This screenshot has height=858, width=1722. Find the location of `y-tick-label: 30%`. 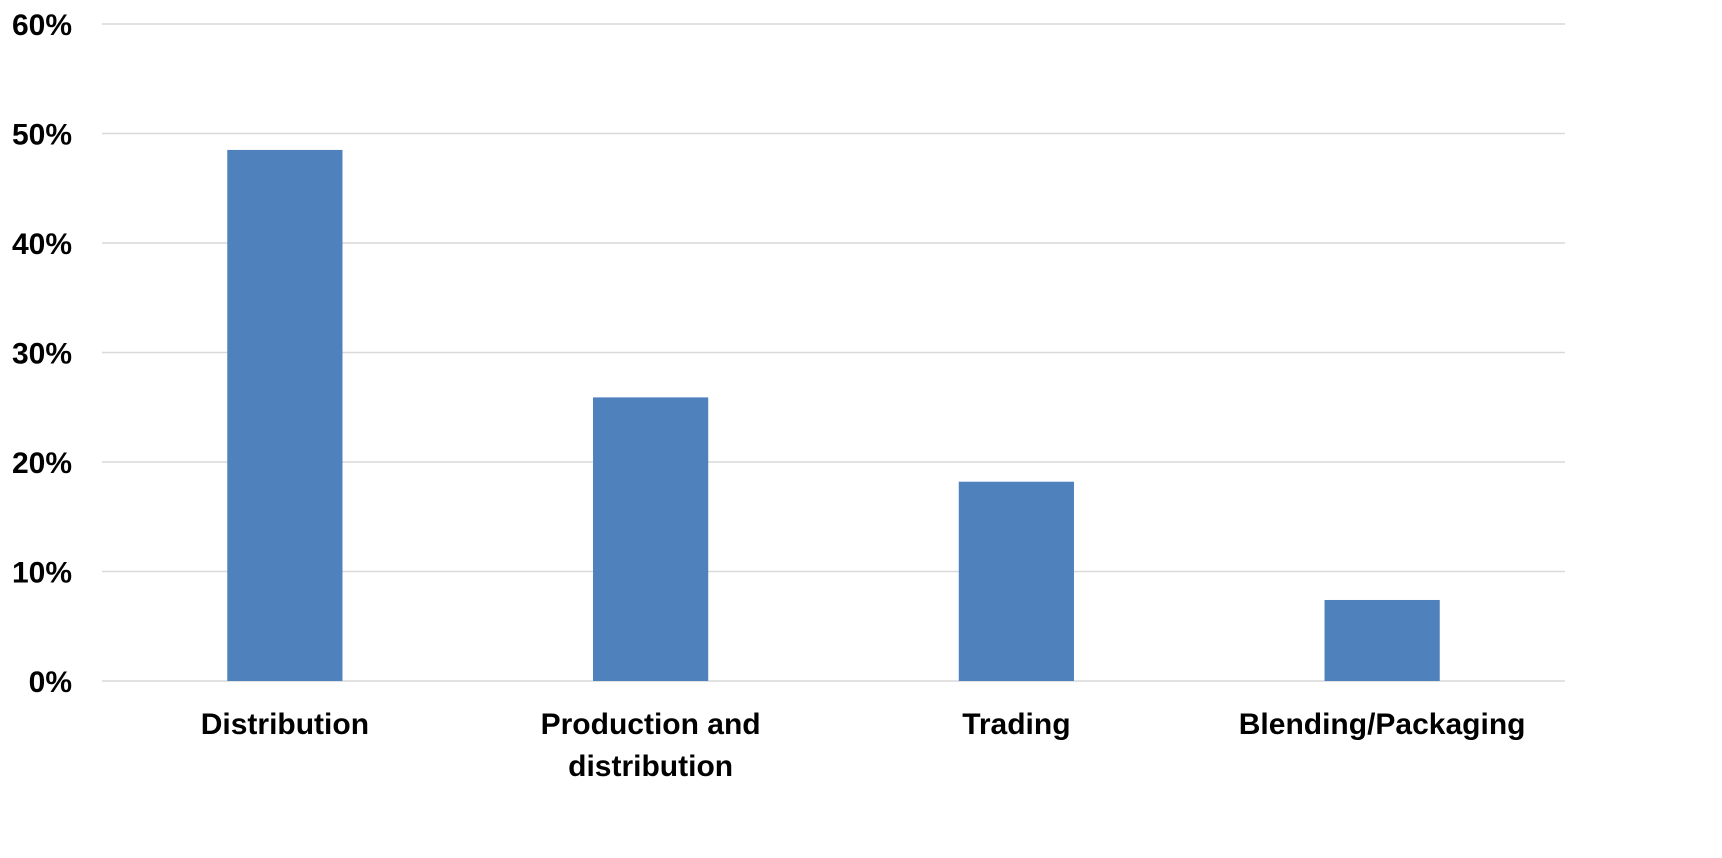

y-tick-label: 30% is located at coordinates (42, 354).